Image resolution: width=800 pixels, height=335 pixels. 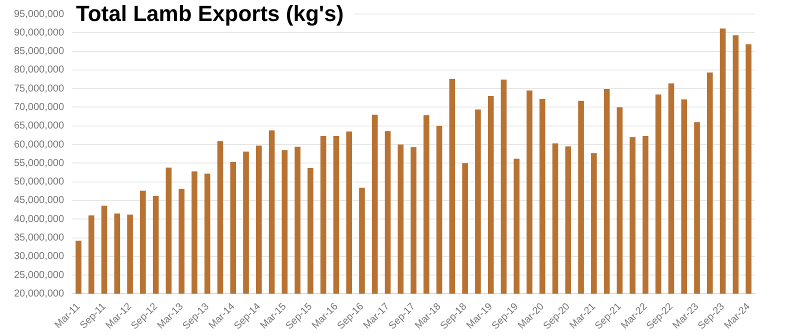 What do you see at coordinates (39, 163) in the screenshot?
I see `y-tick-label: 55,000,000` at bounding box center [39, 163].